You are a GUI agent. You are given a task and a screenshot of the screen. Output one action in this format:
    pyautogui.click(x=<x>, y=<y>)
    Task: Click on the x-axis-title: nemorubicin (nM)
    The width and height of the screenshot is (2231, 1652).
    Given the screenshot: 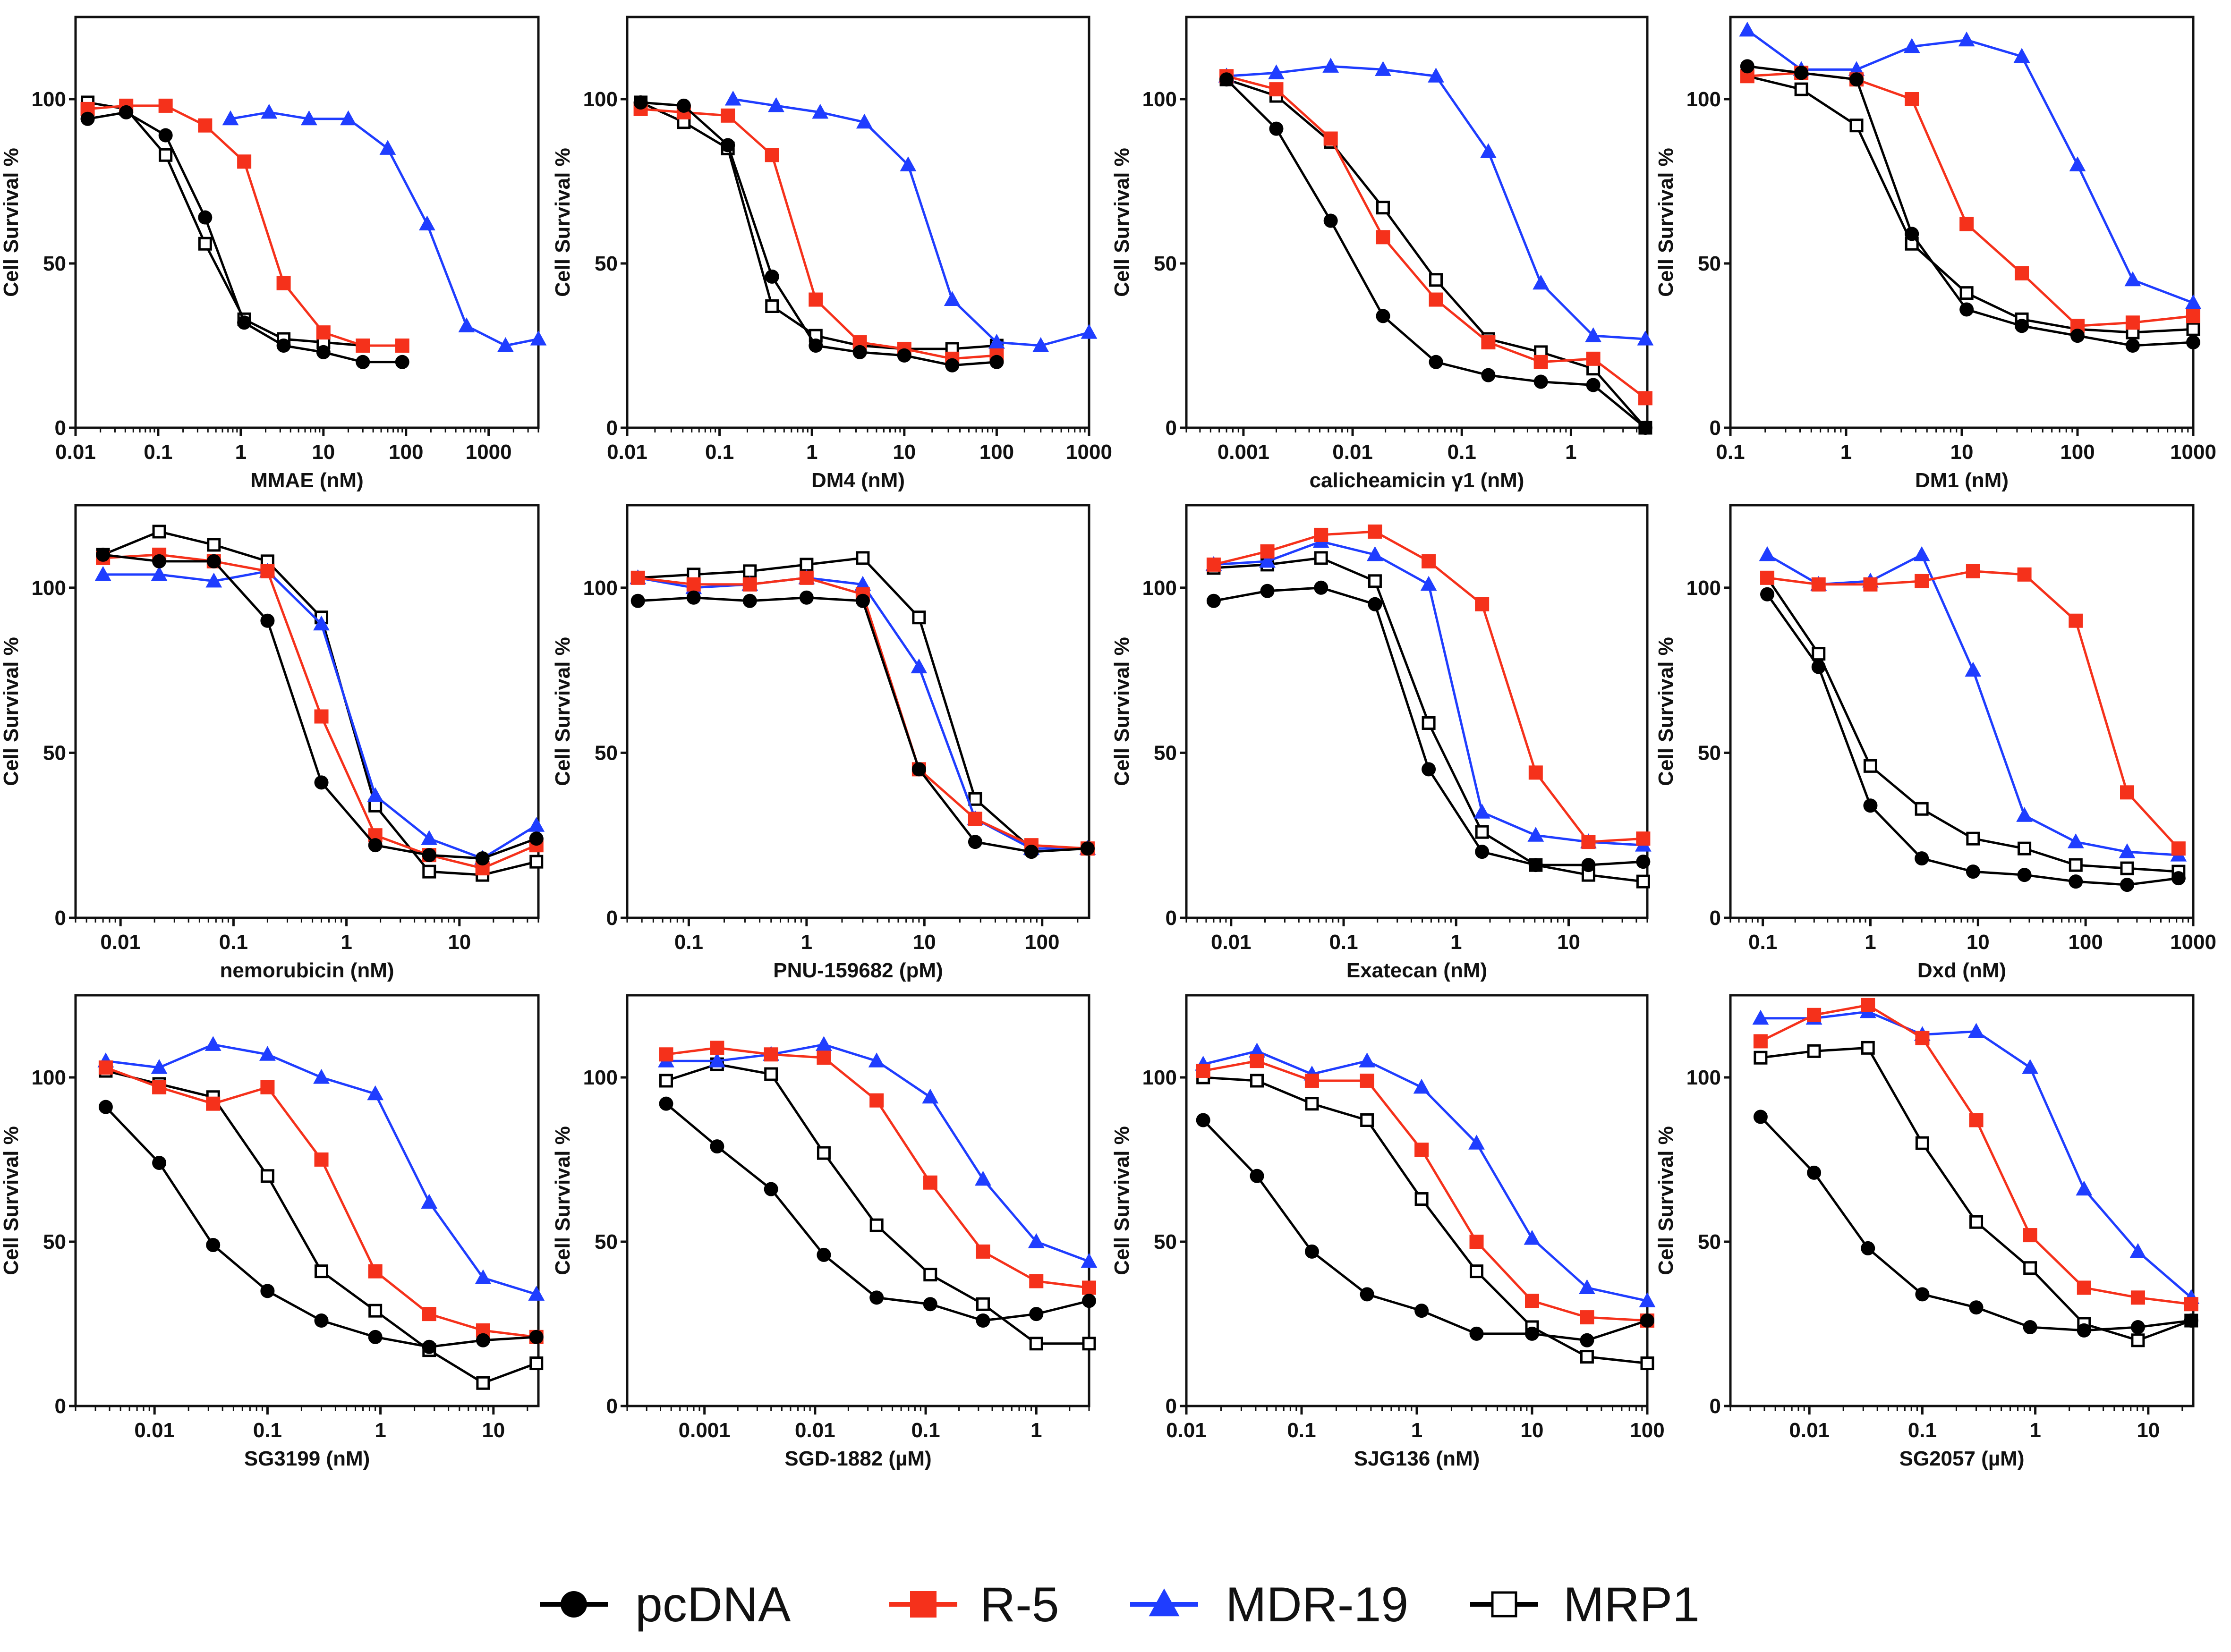 What is the action you would take?
    pyautogui.click(x=307, y=970)
    